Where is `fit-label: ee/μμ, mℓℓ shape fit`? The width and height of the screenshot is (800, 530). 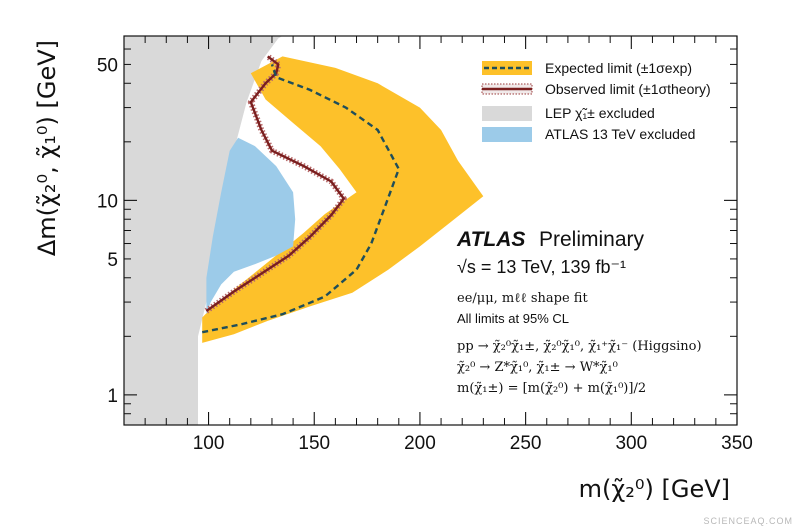
fit-label: ee/μμ, mℓℓ shape fit is located at coordinates (522, 298).